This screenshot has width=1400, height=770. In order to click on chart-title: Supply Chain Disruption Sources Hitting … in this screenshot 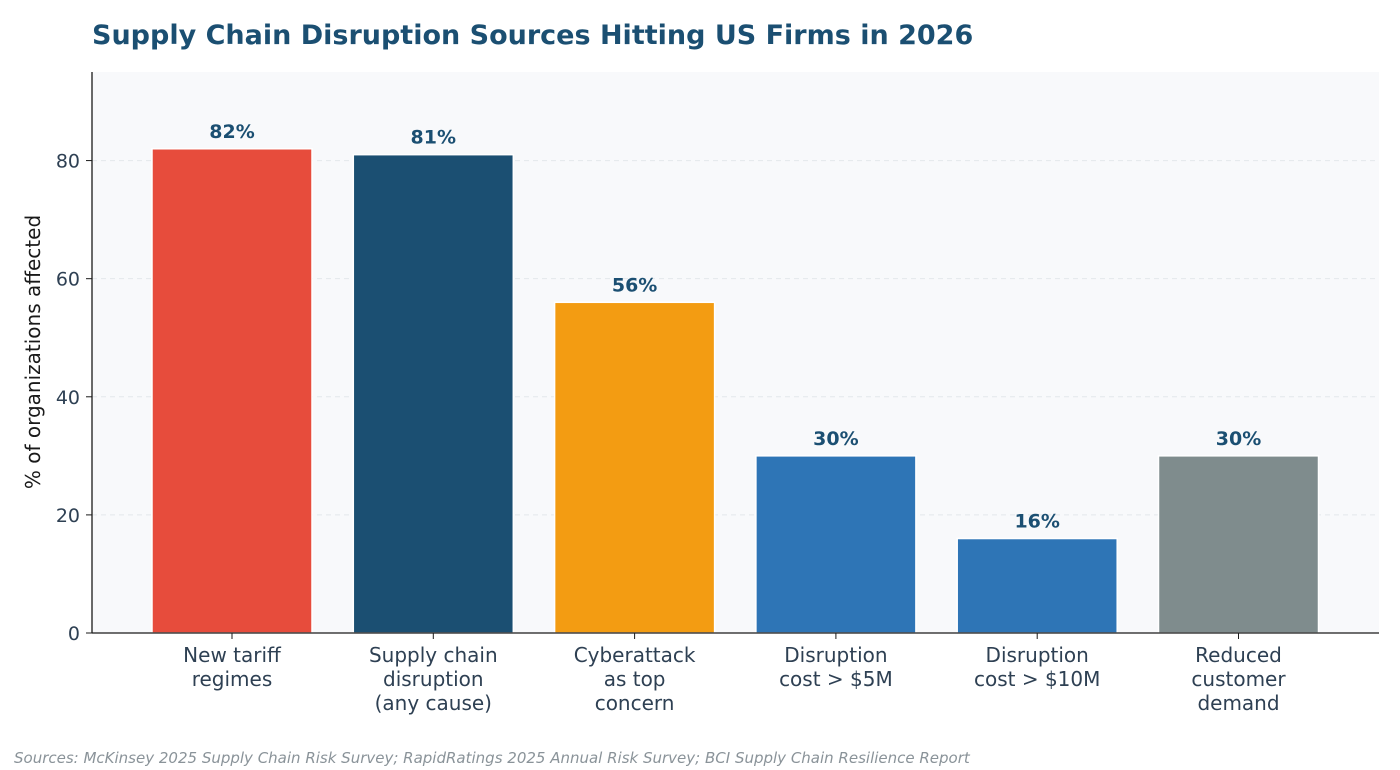, I will do `click(532, 35)`.